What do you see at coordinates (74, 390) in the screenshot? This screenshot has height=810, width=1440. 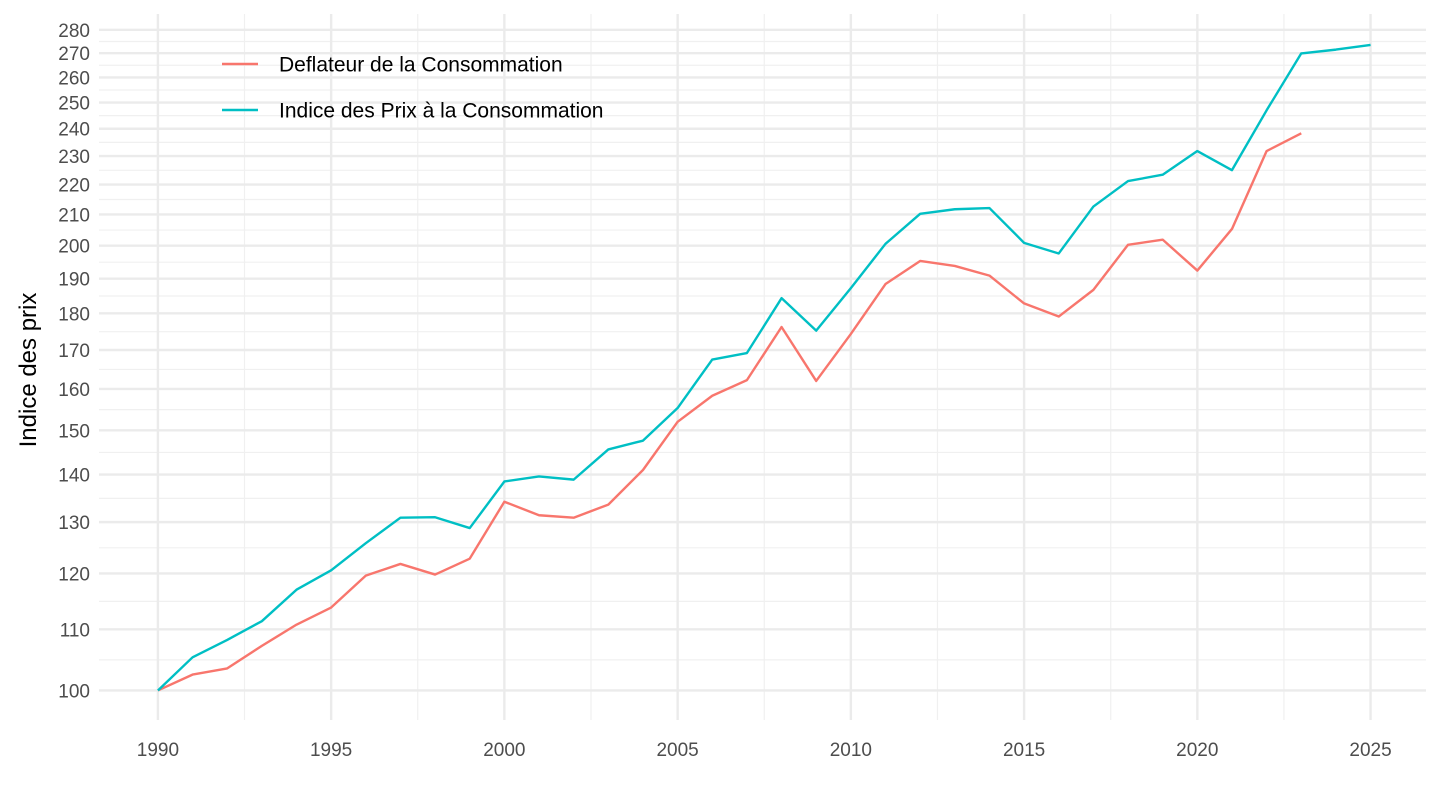 I see `y-tick-label: 160` at bounding box center [74, 390].